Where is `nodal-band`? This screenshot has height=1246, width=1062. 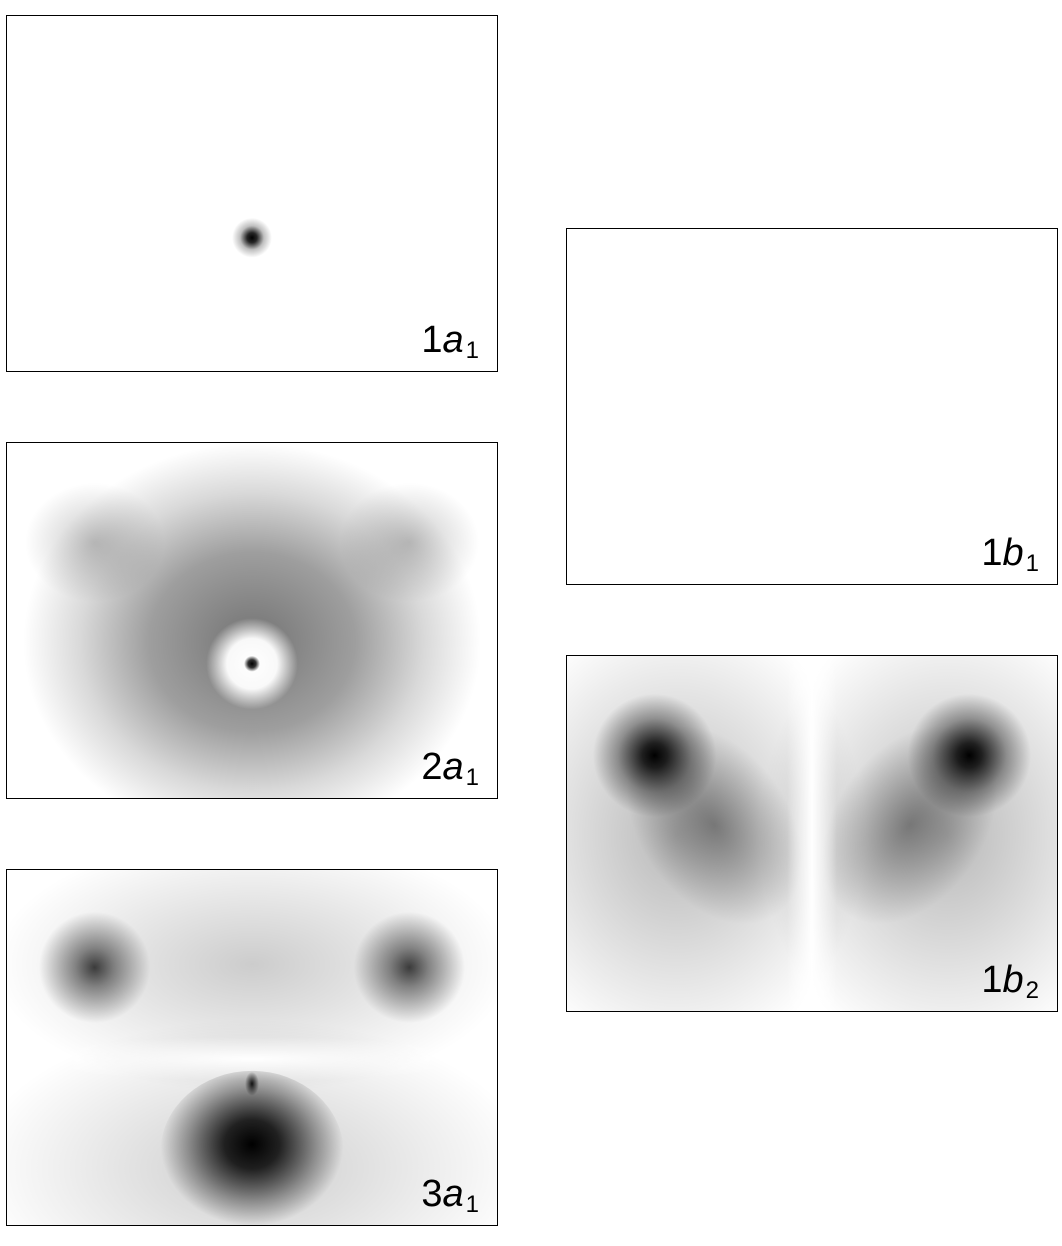
nodal-band is located at coordinates (252, 1059).